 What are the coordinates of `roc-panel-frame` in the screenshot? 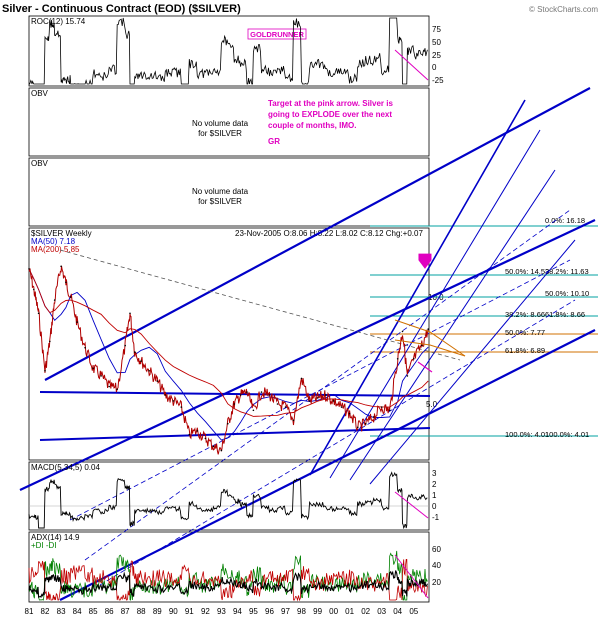 It's located at (229, 51).